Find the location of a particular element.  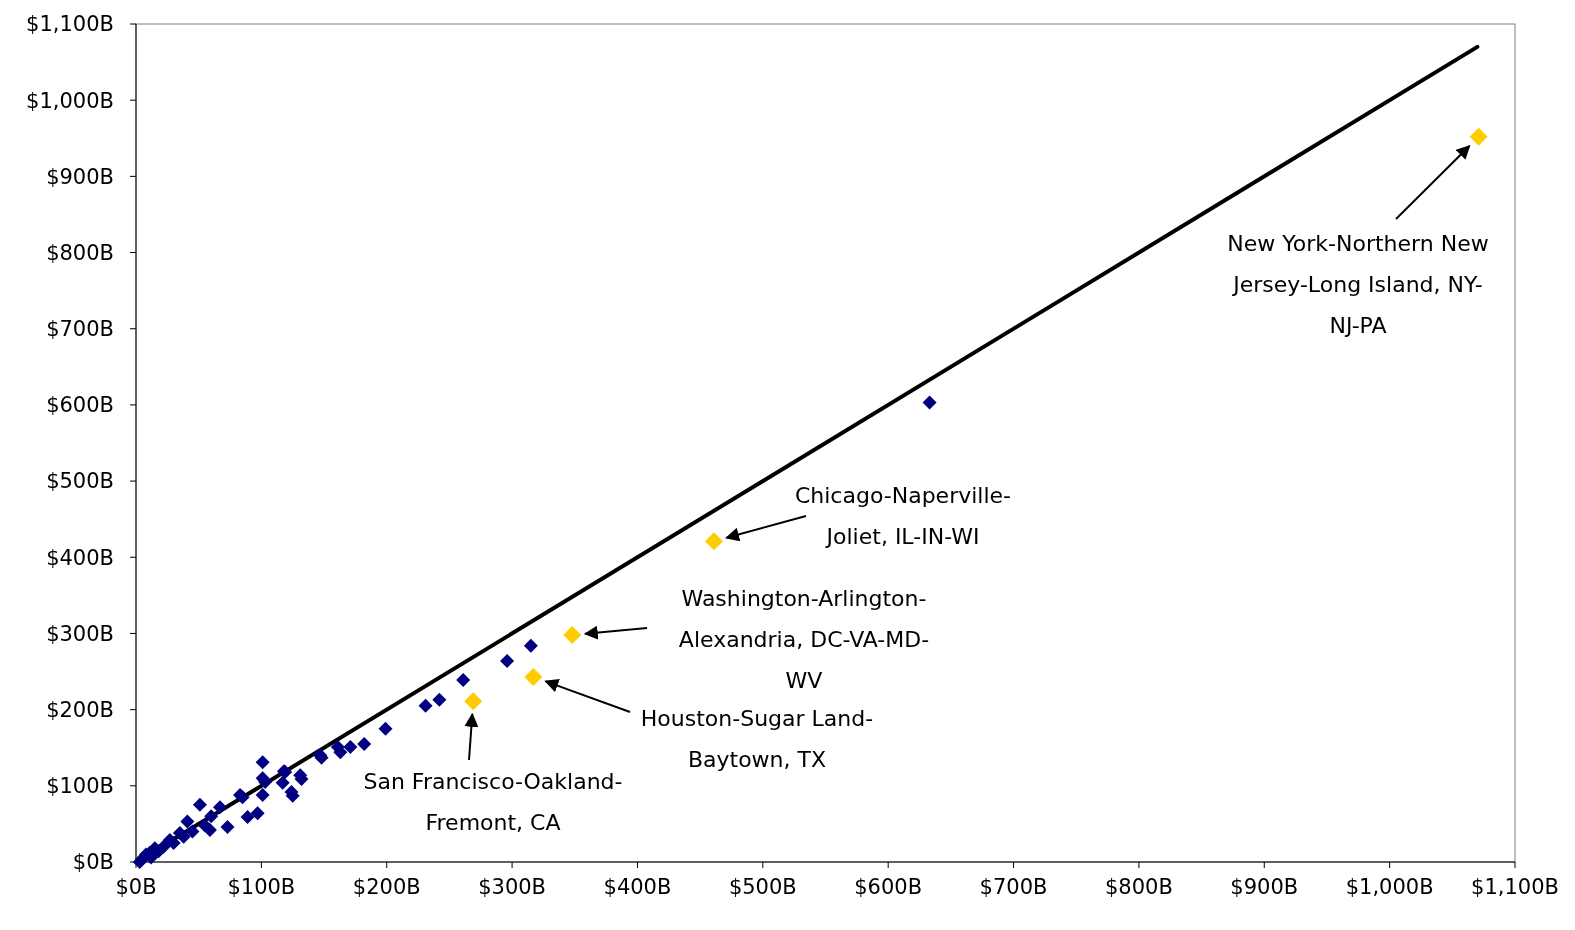

y-tick-label: $500B is located at coordinates (80, 481).